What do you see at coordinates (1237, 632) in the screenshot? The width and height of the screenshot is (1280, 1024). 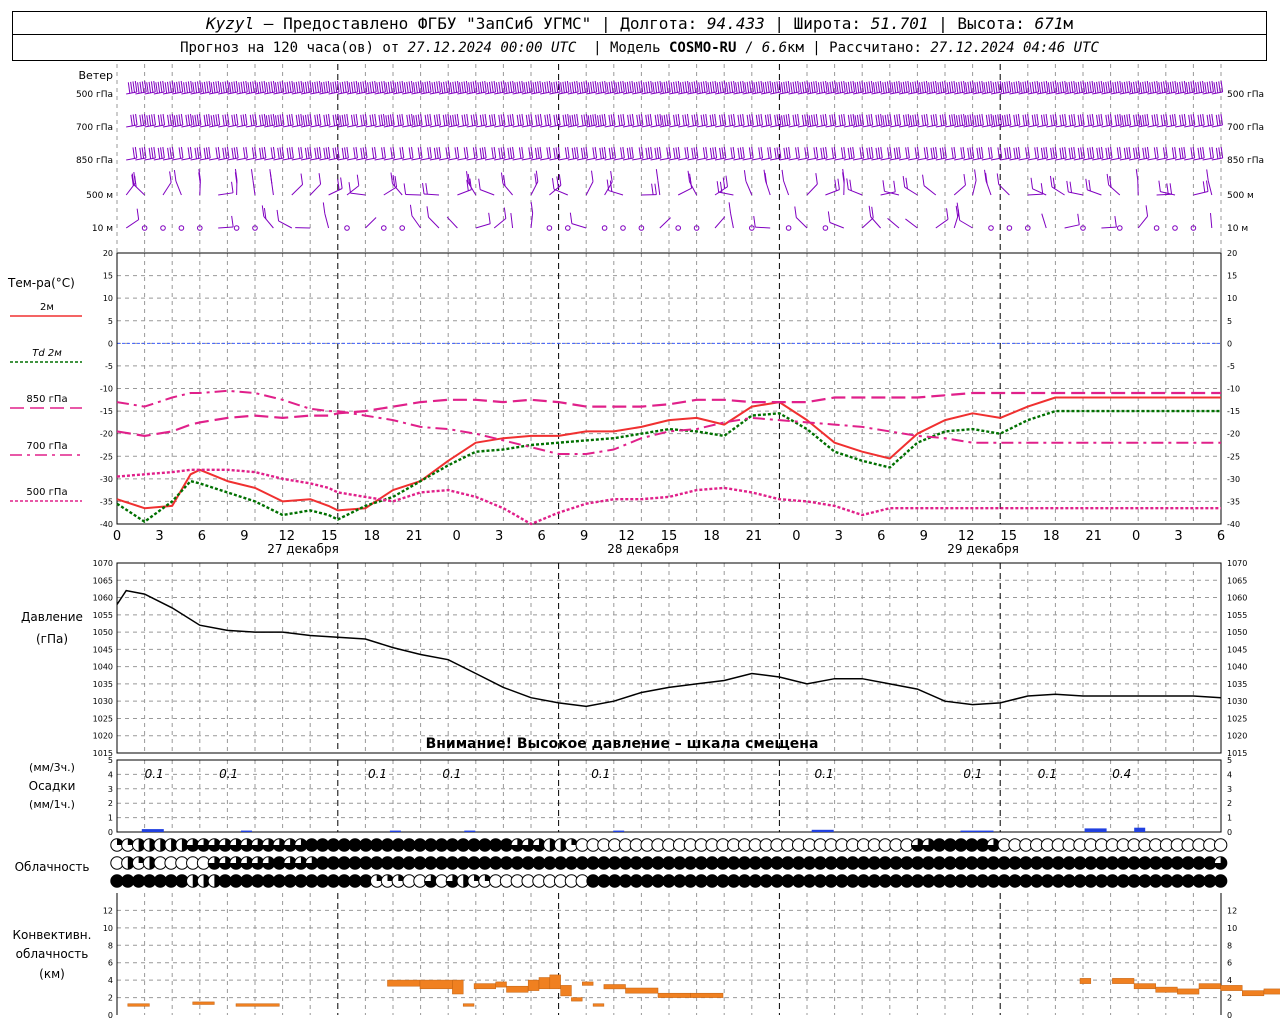 I see `press-ytick-right-1050: 1050` at bounding box center [1237, 632].